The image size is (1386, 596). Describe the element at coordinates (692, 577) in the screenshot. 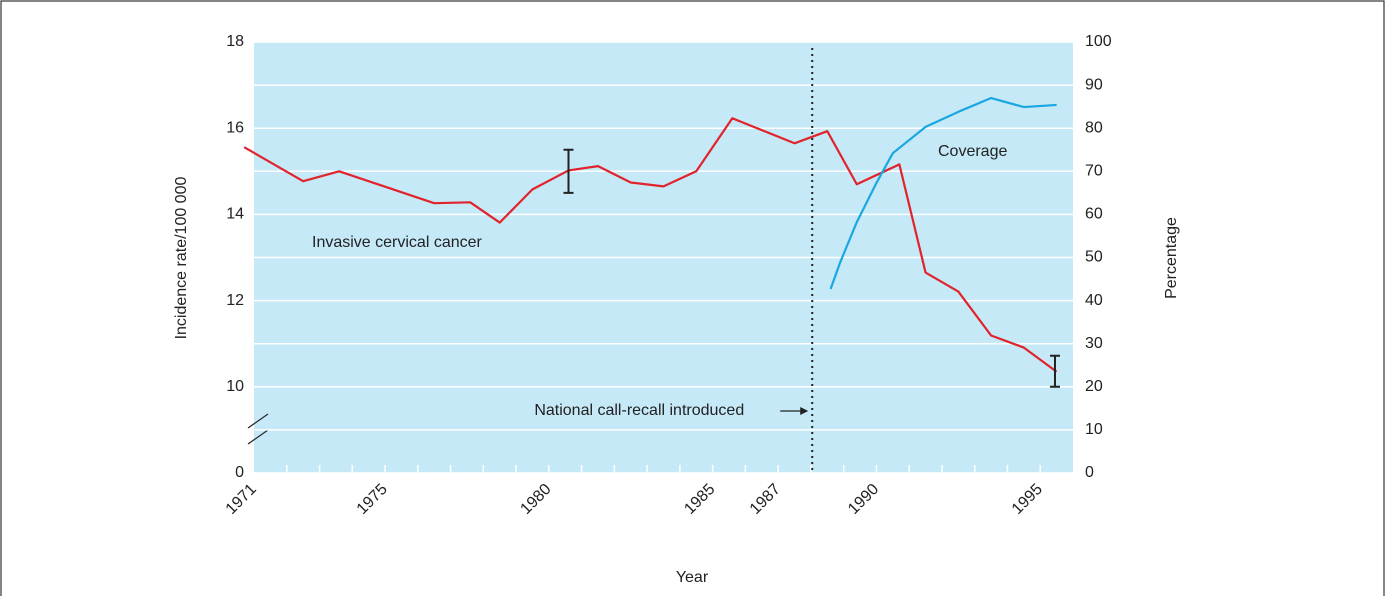

I see `x-axis-label: Year` at that location.